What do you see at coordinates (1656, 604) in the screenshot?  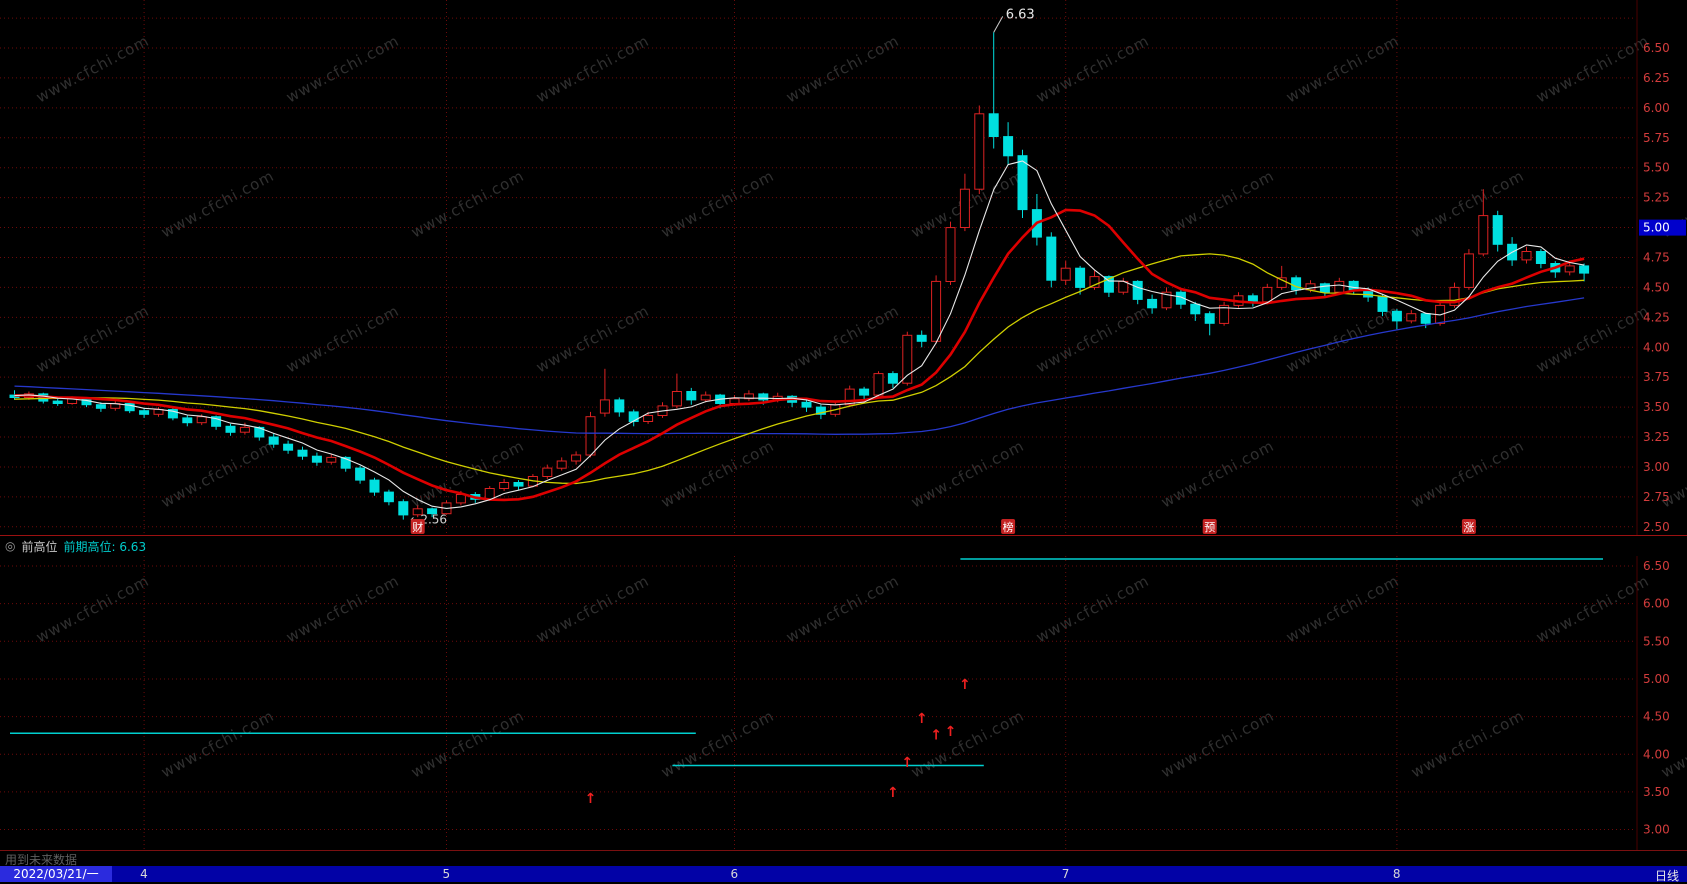 I see `indicator-y-axis-label: 6.00` at bounding box center [1656, 604].